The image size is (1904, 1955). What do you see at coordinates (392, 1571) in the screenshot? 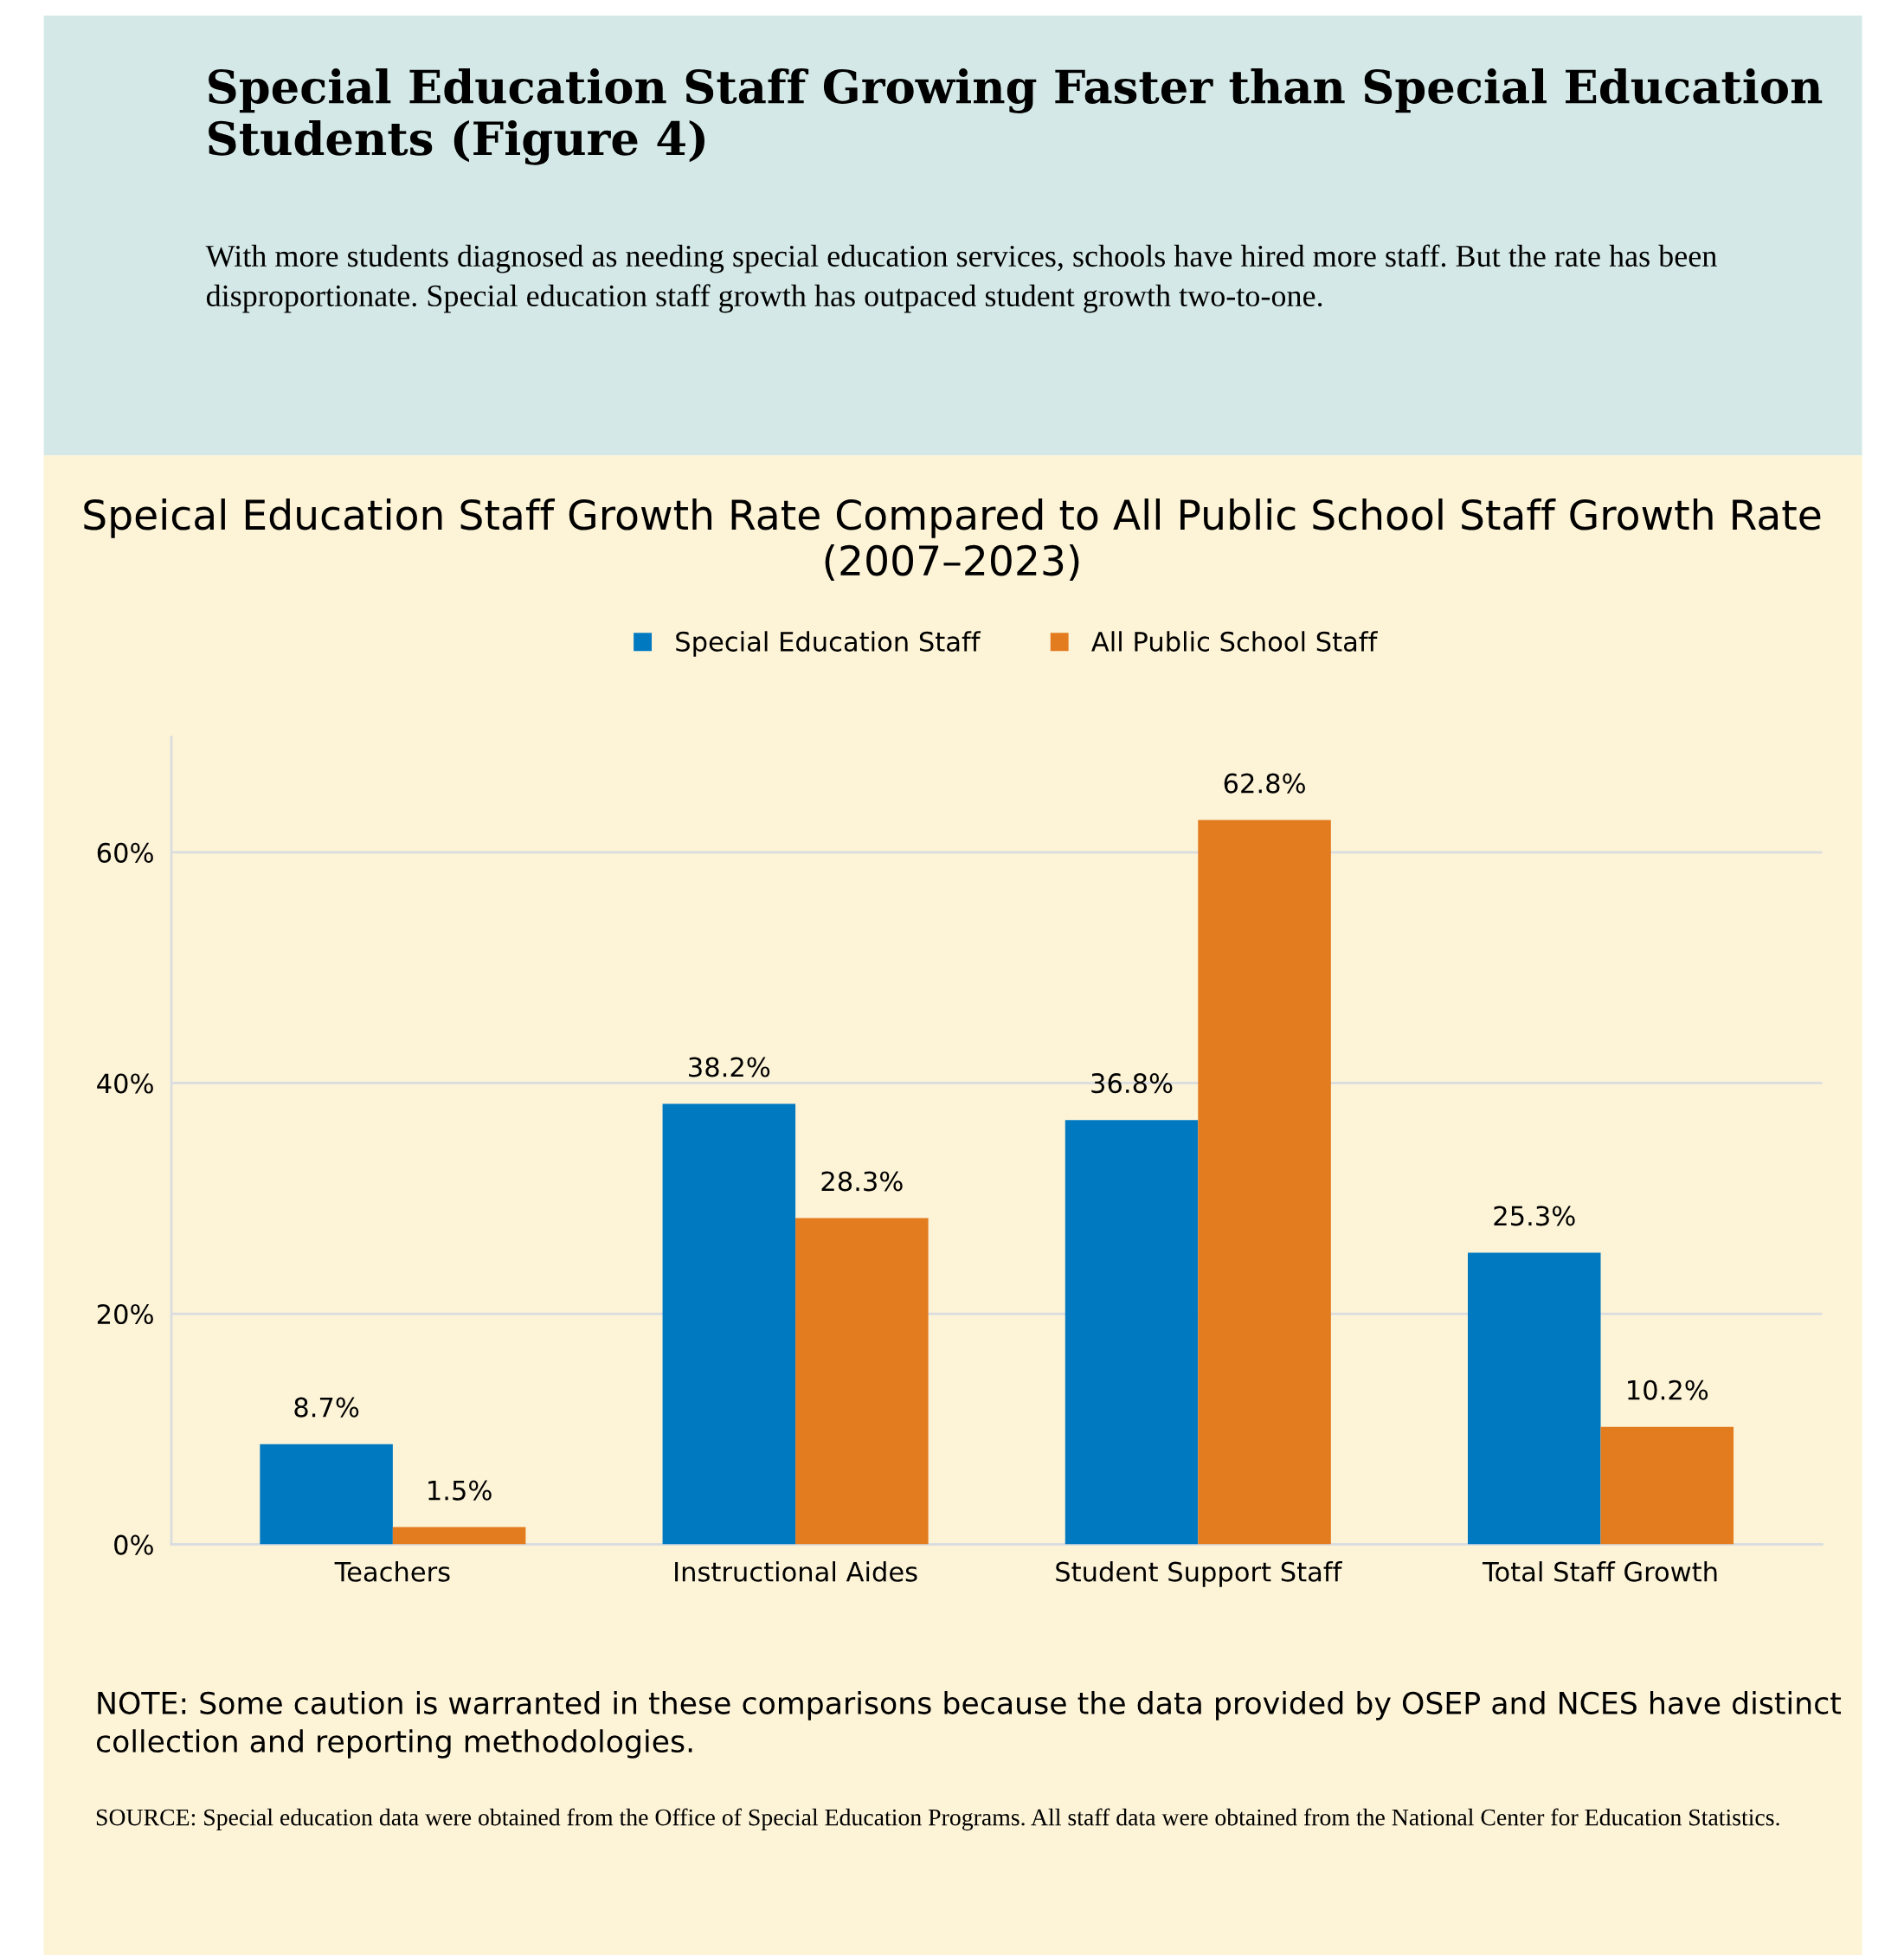
I see `x-tick-label: Teachers` at bounding box center [392, 1571].